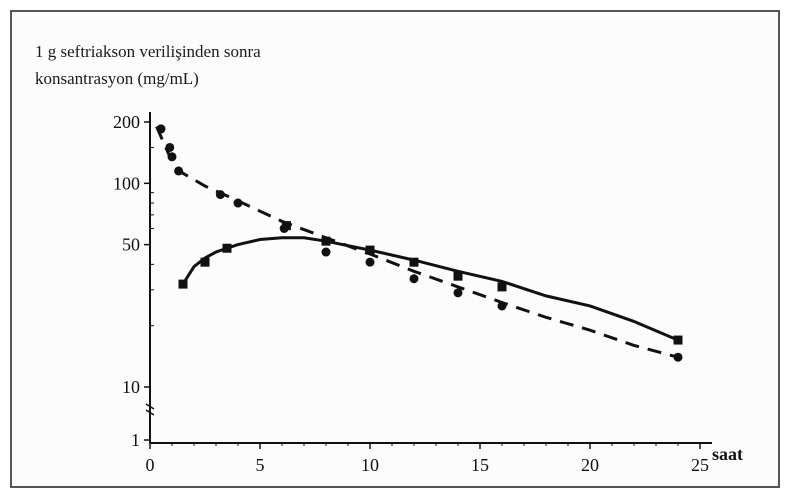  What do you see at coordinates (260, 465) in the screenshot?
I see `x-tick-label: 5` at bounding box center [260, 465].